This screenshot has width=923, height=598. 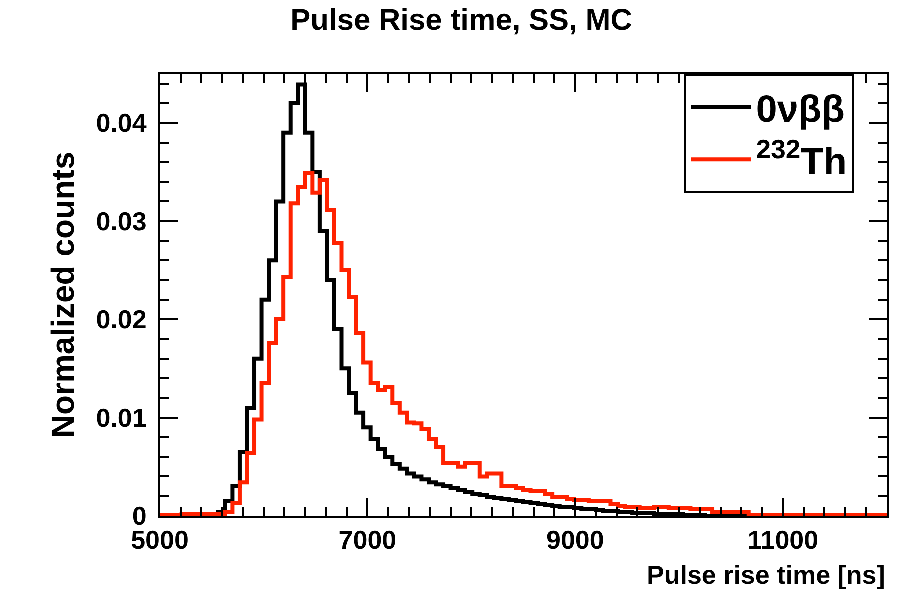 What do you see at coordinates (802, 159) in the screenshot?
I see `legend-label: $^{232}$Th` at bounding box center [802, 159].